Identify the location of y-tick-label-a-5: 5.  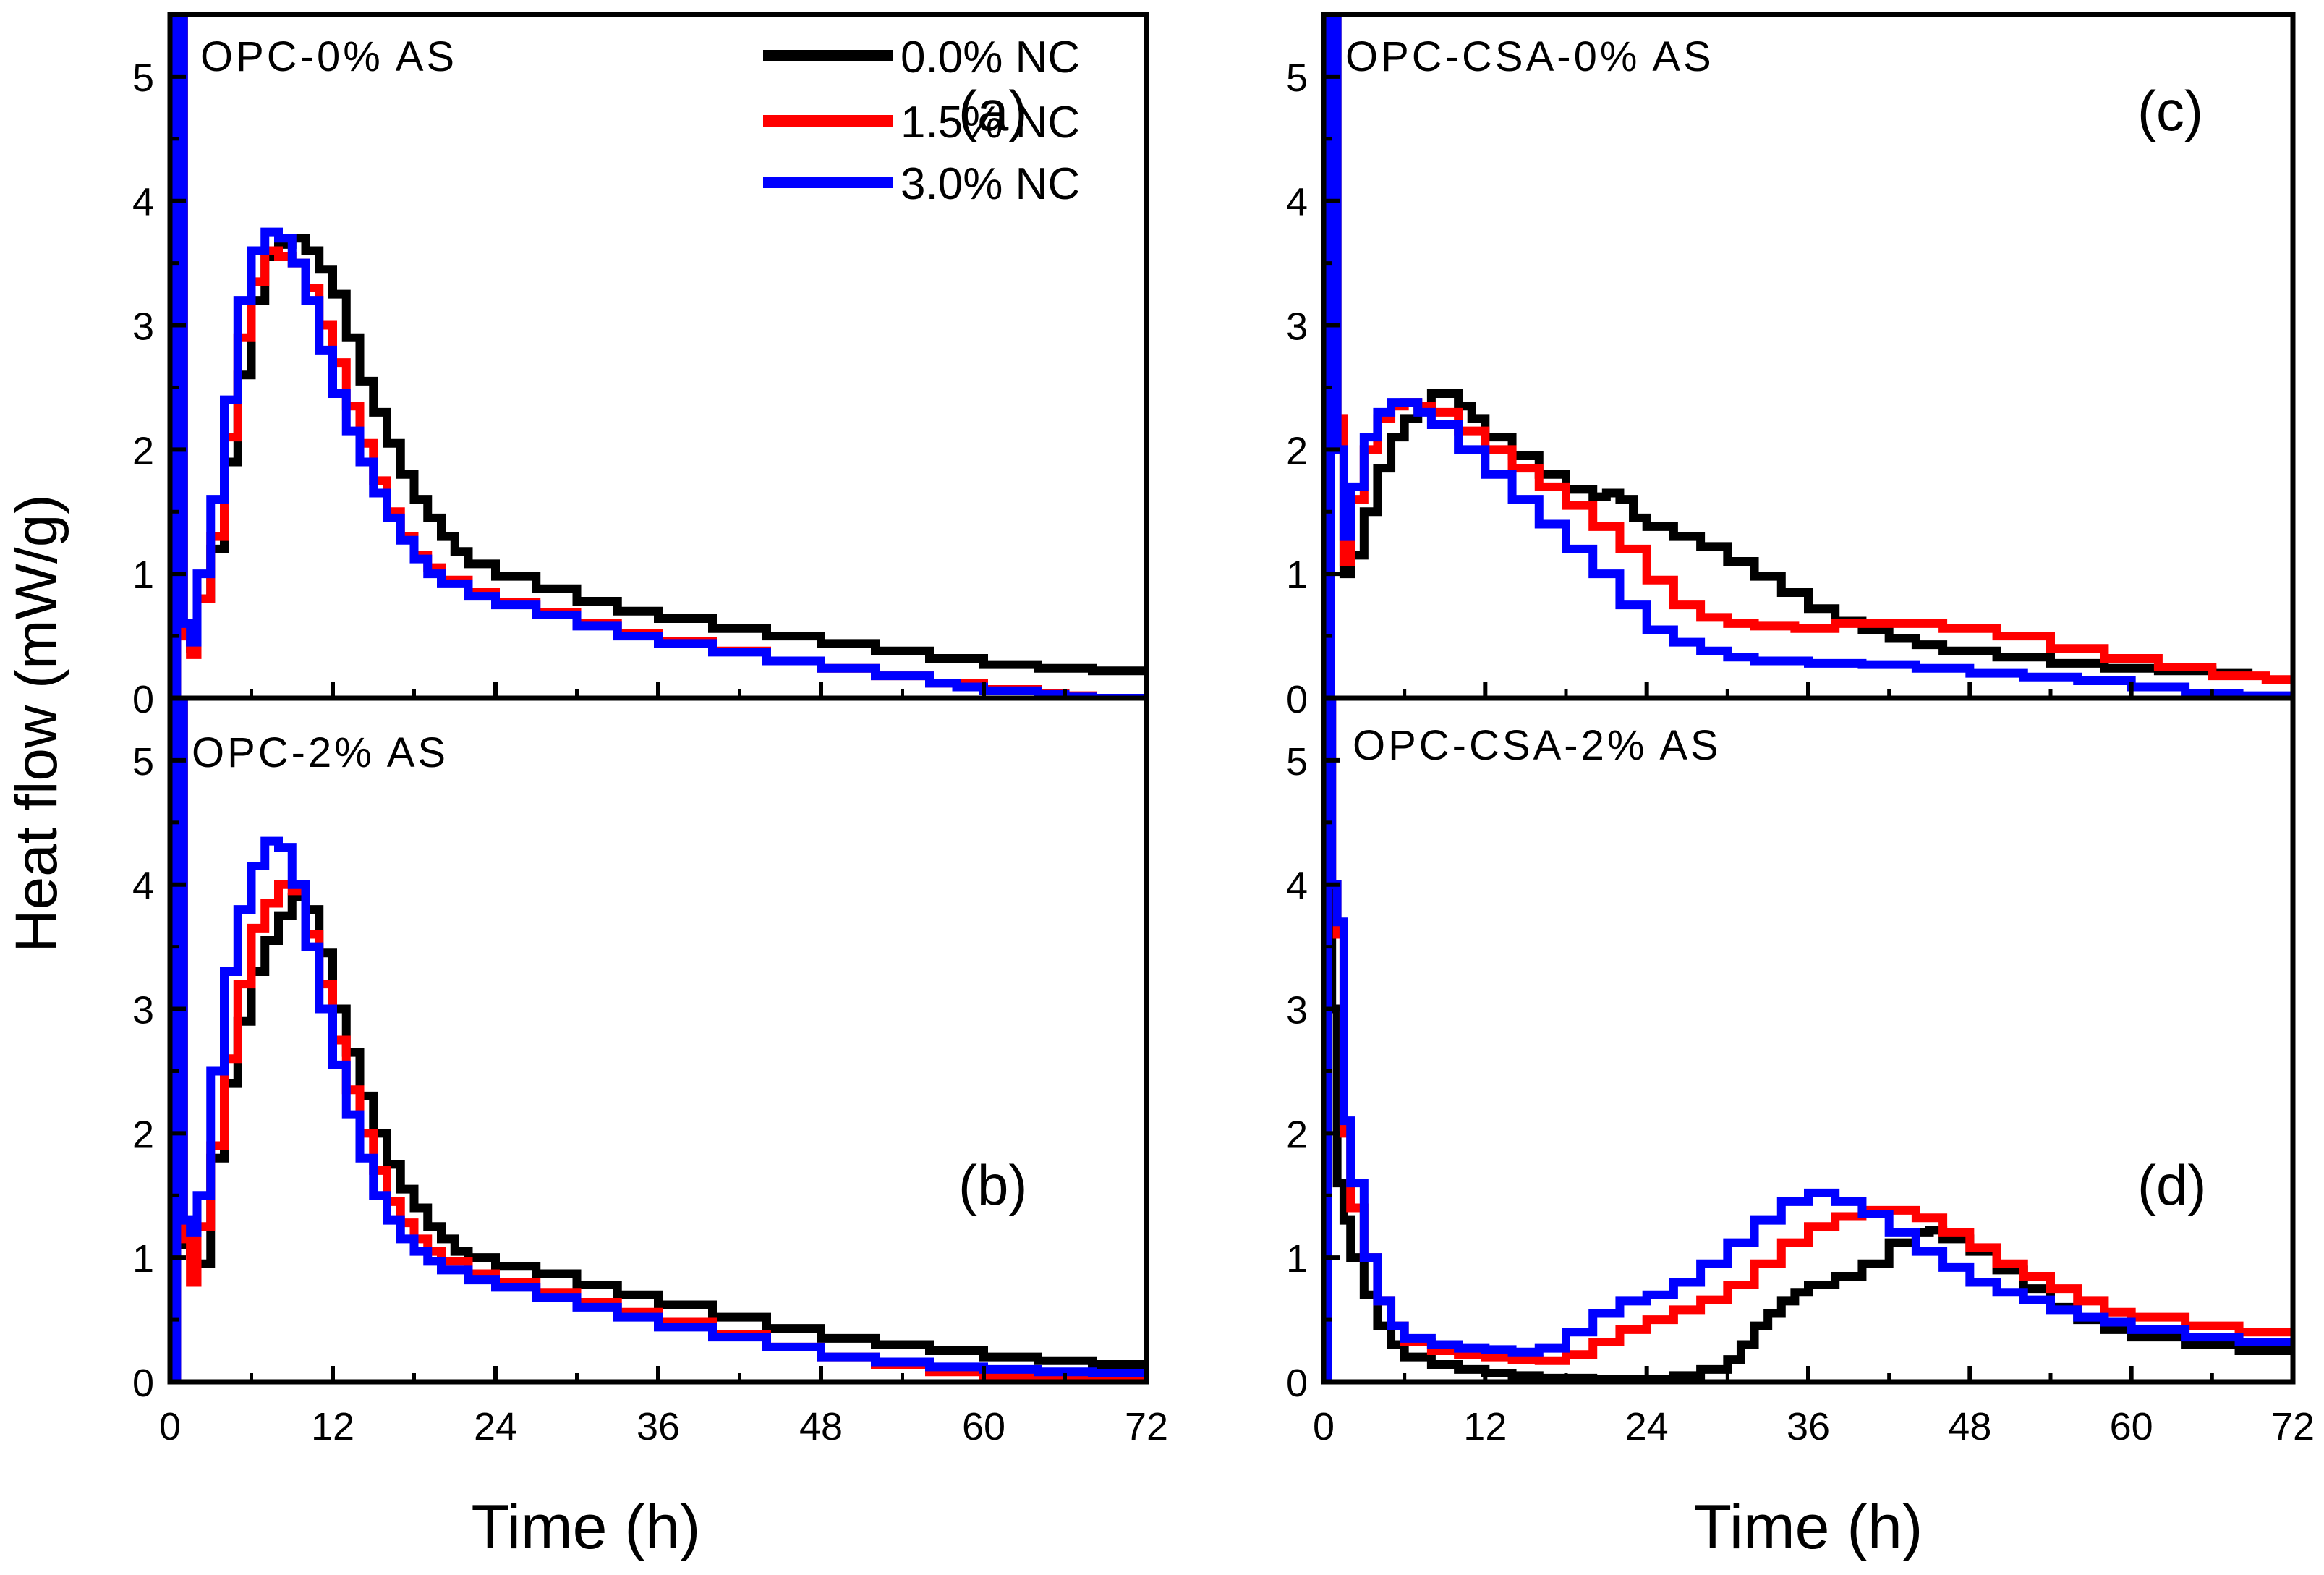
(143, 78).